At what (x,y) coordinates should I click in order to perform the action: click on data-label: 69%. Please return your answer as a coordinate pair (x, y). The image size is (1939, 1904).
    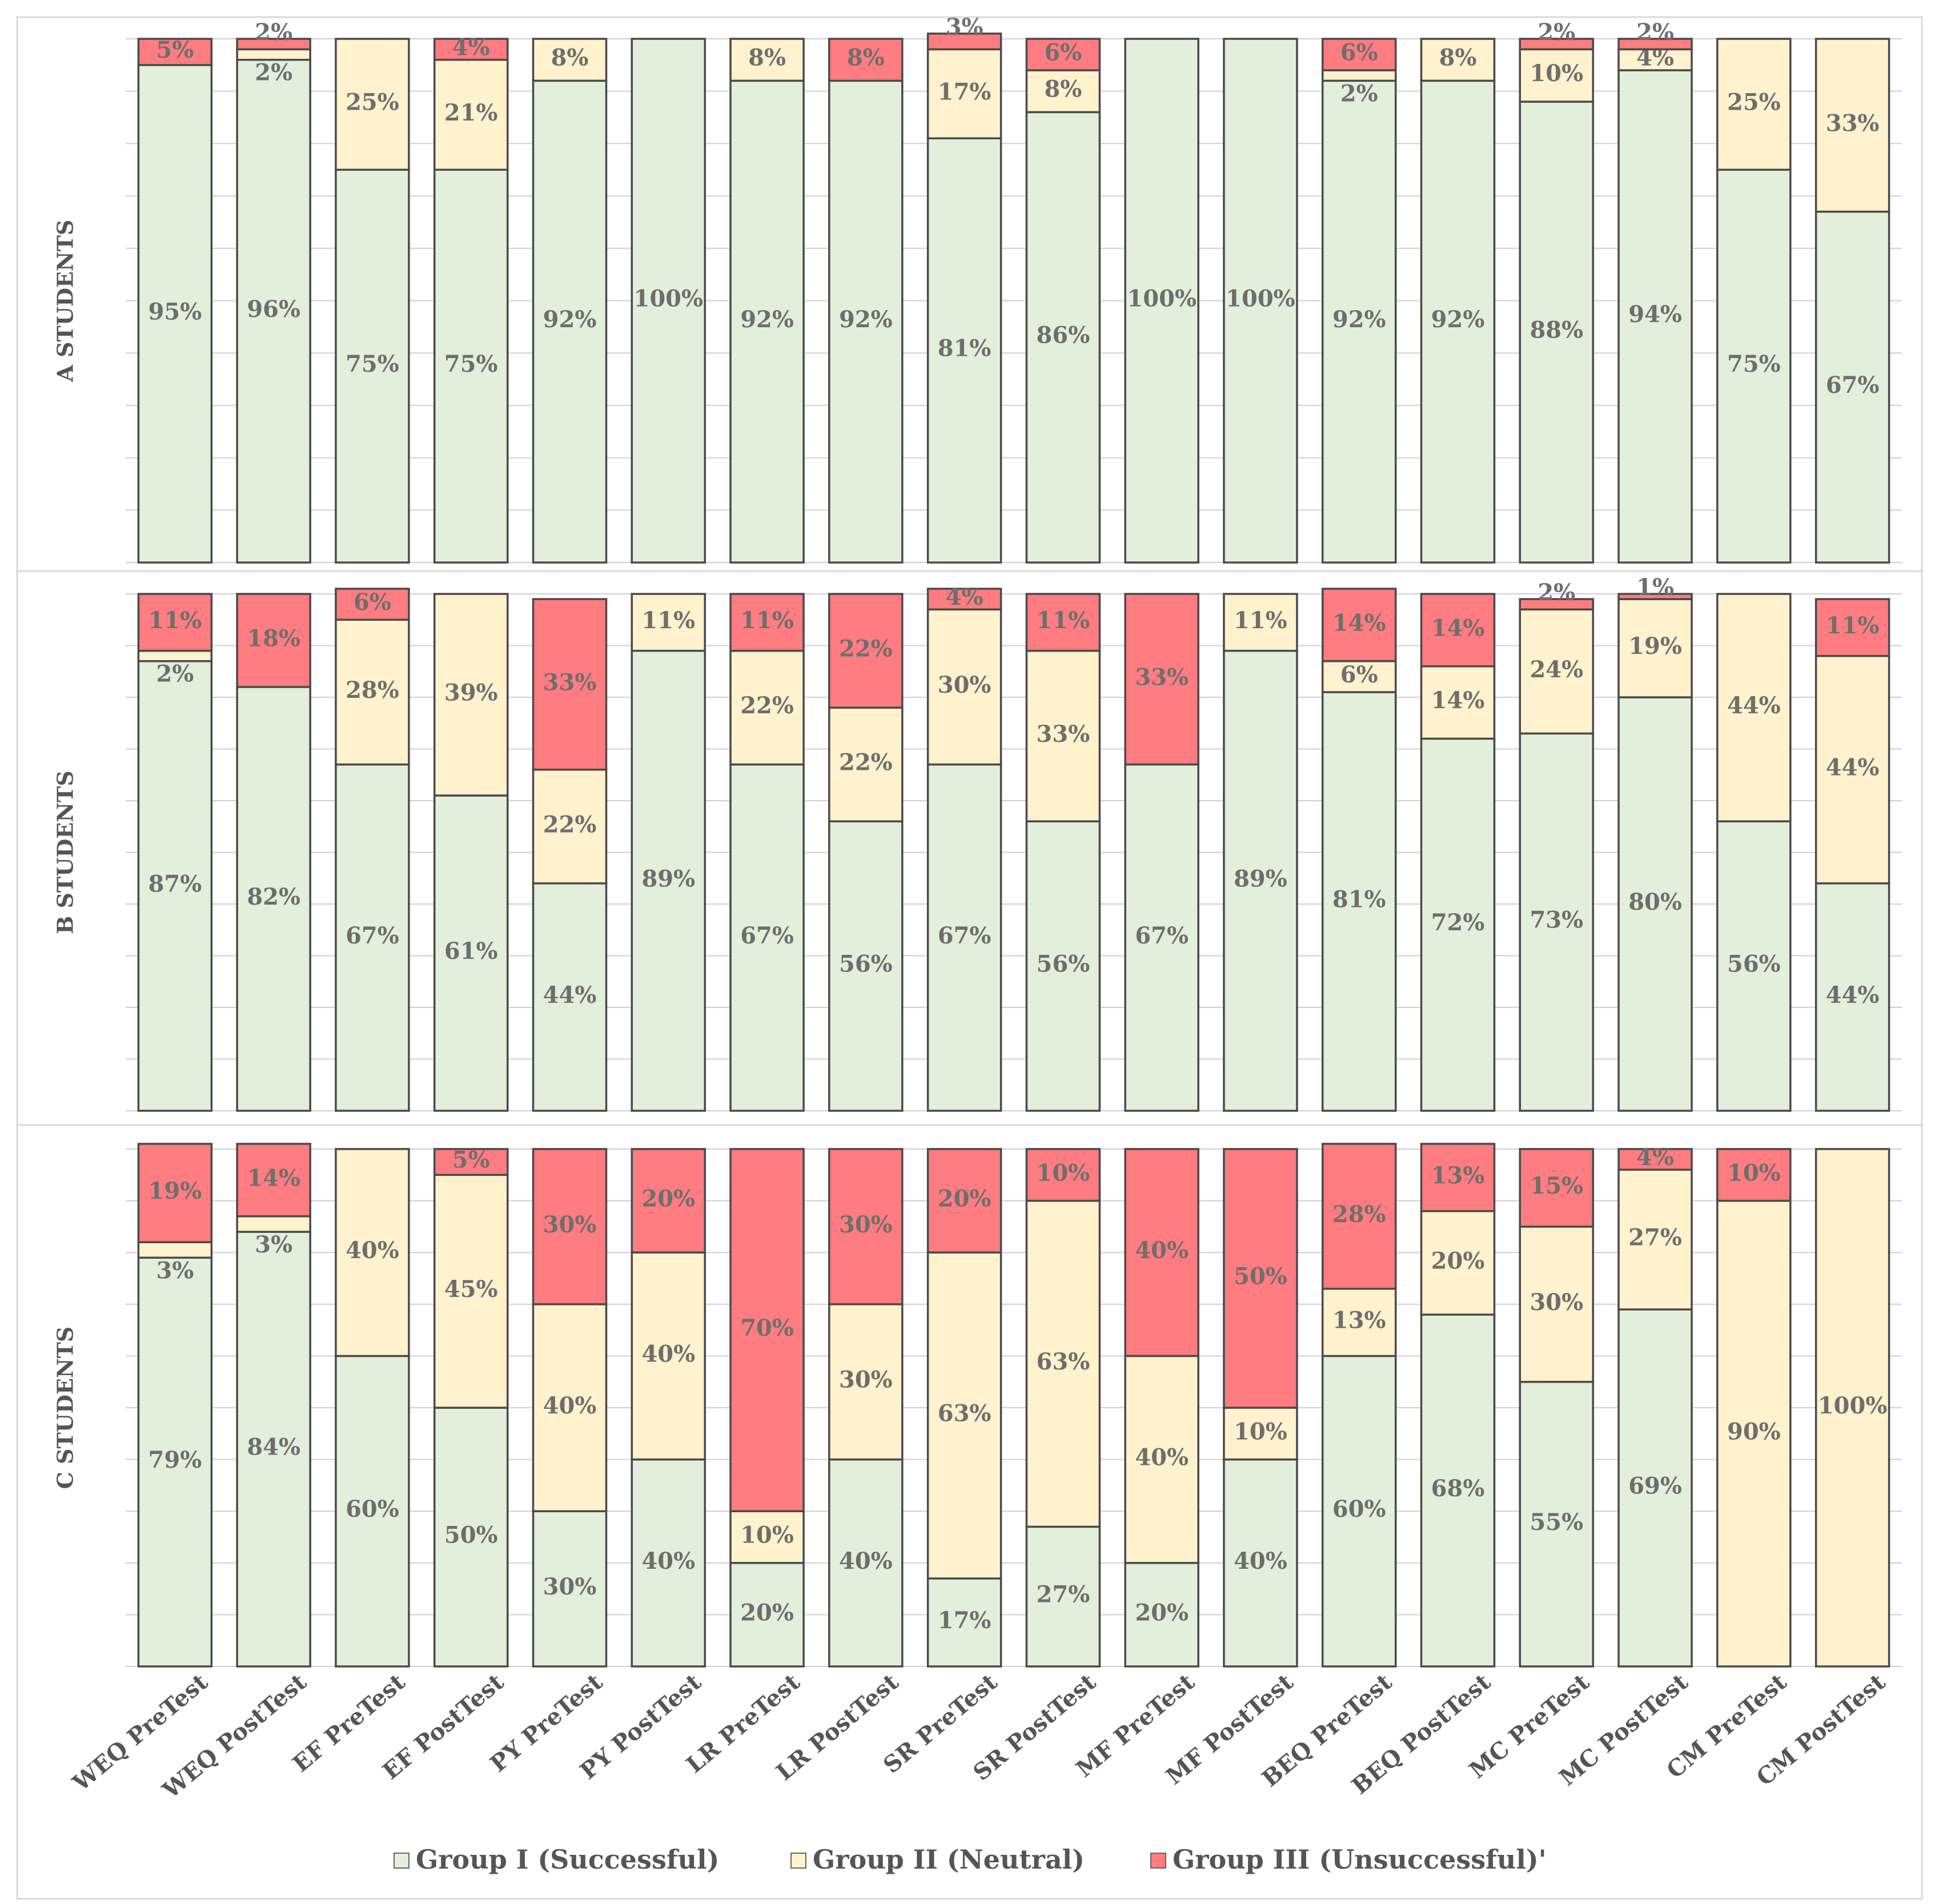
    Looking at the image, I should click on (1655, 1486).